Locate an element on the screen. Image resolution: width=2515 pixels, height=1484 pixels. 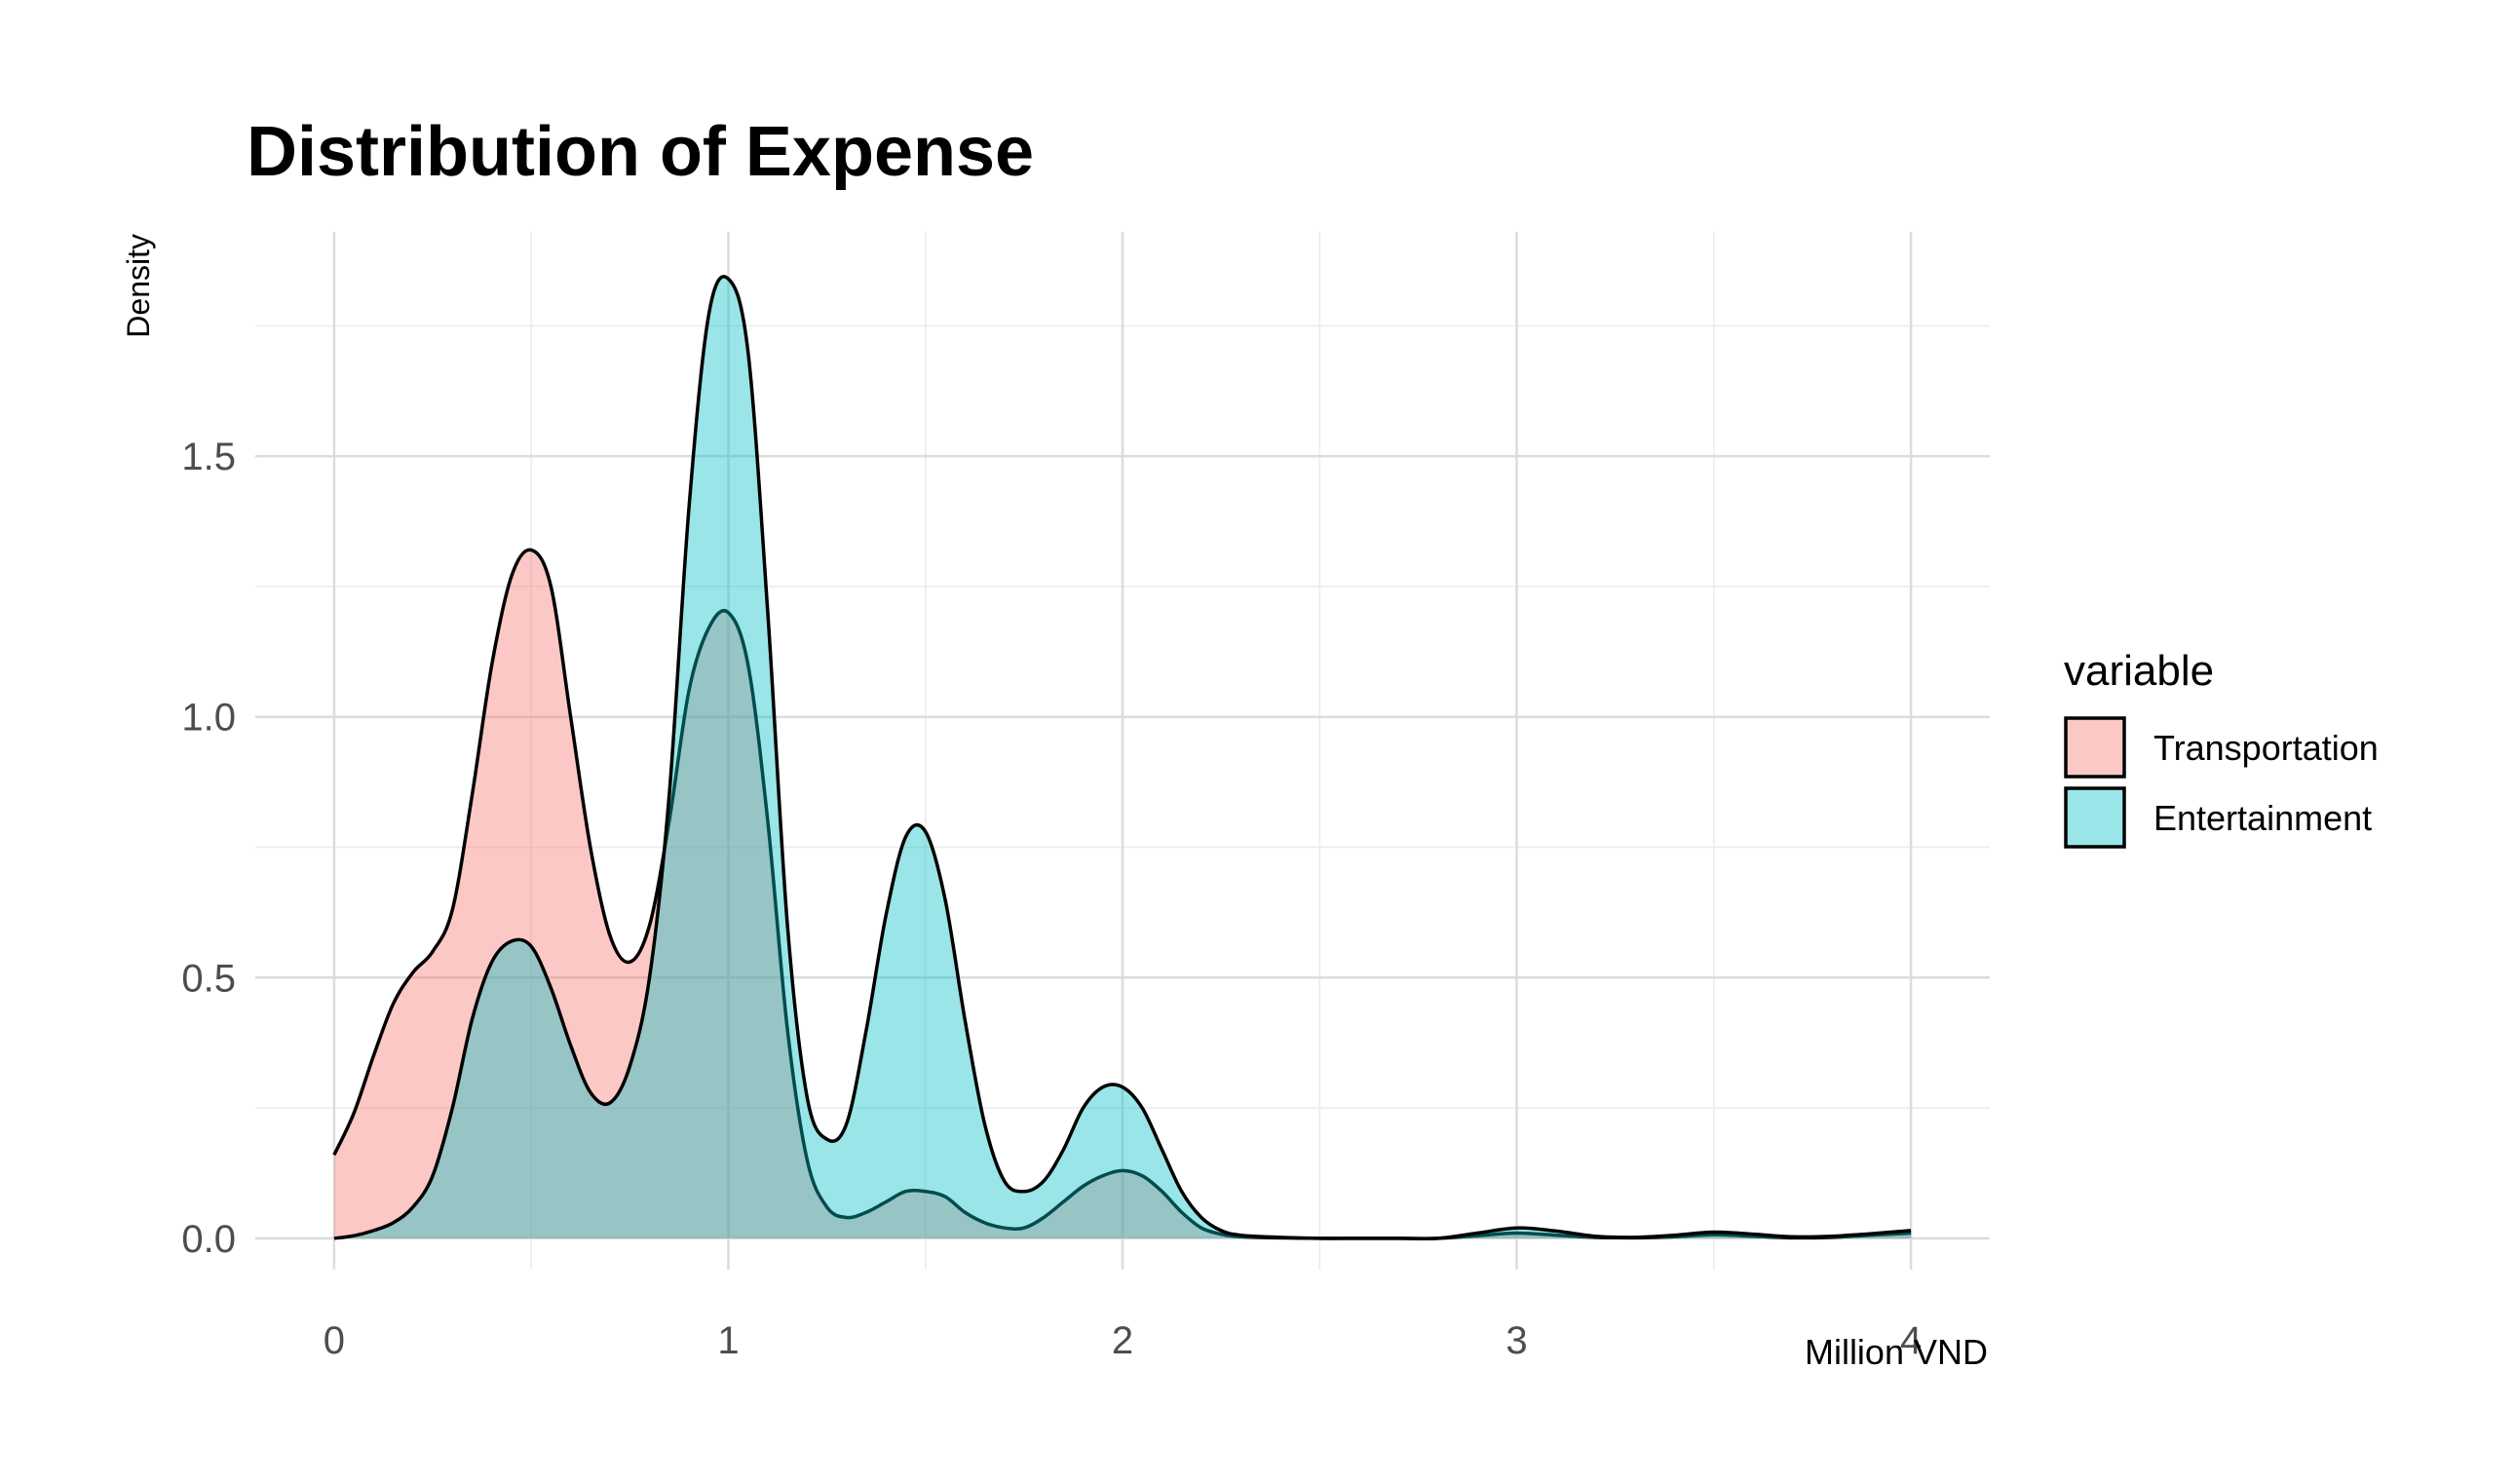
x-axis-title: Million VND is located at coordinates (1897, 1352).